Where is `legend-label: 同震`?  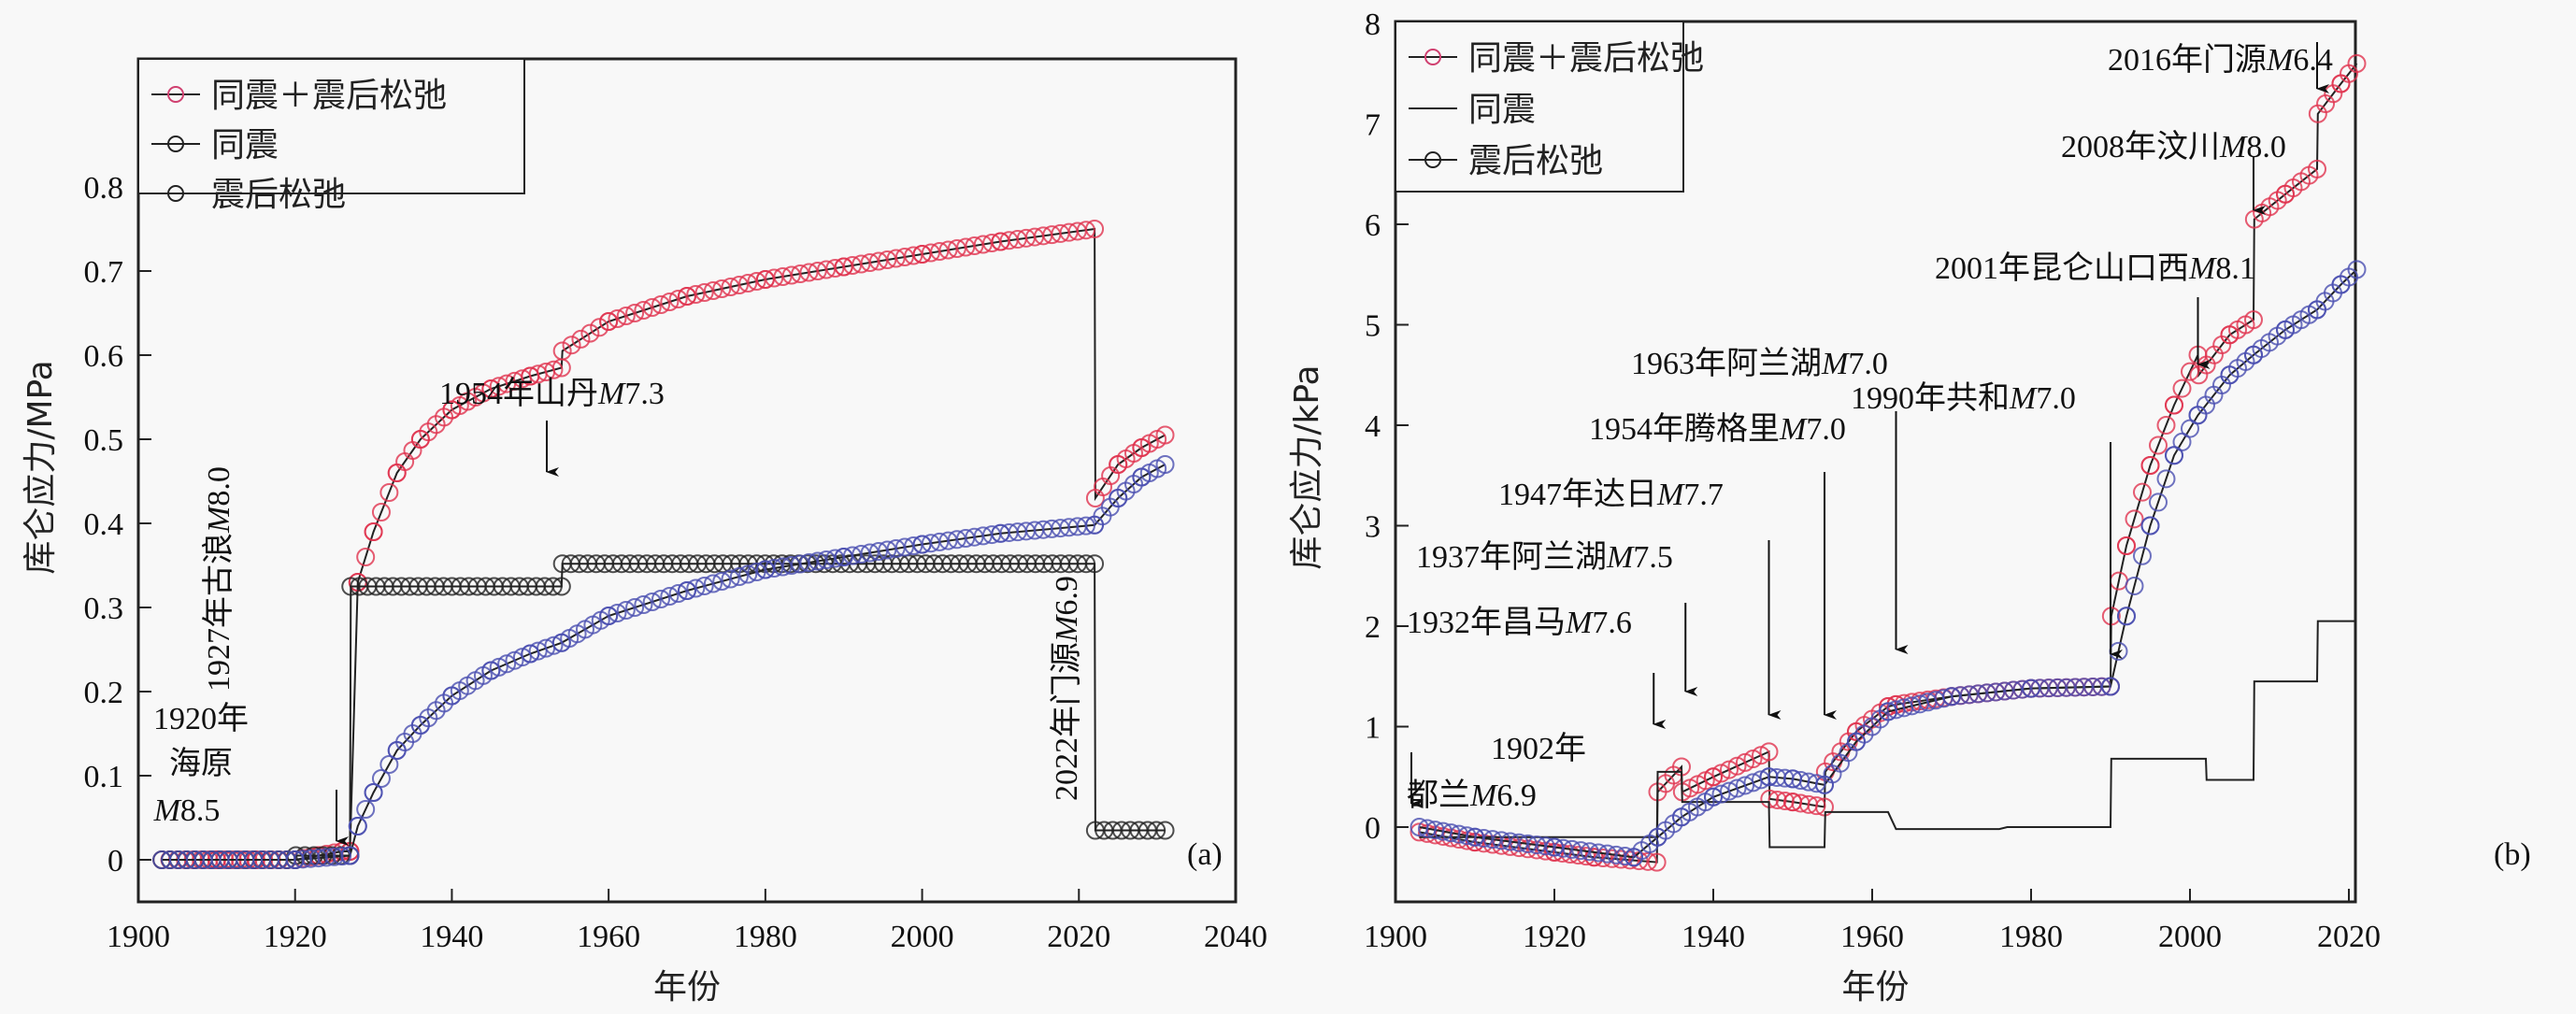 legend-label: 同震 is located at coordinates (1502, 110).